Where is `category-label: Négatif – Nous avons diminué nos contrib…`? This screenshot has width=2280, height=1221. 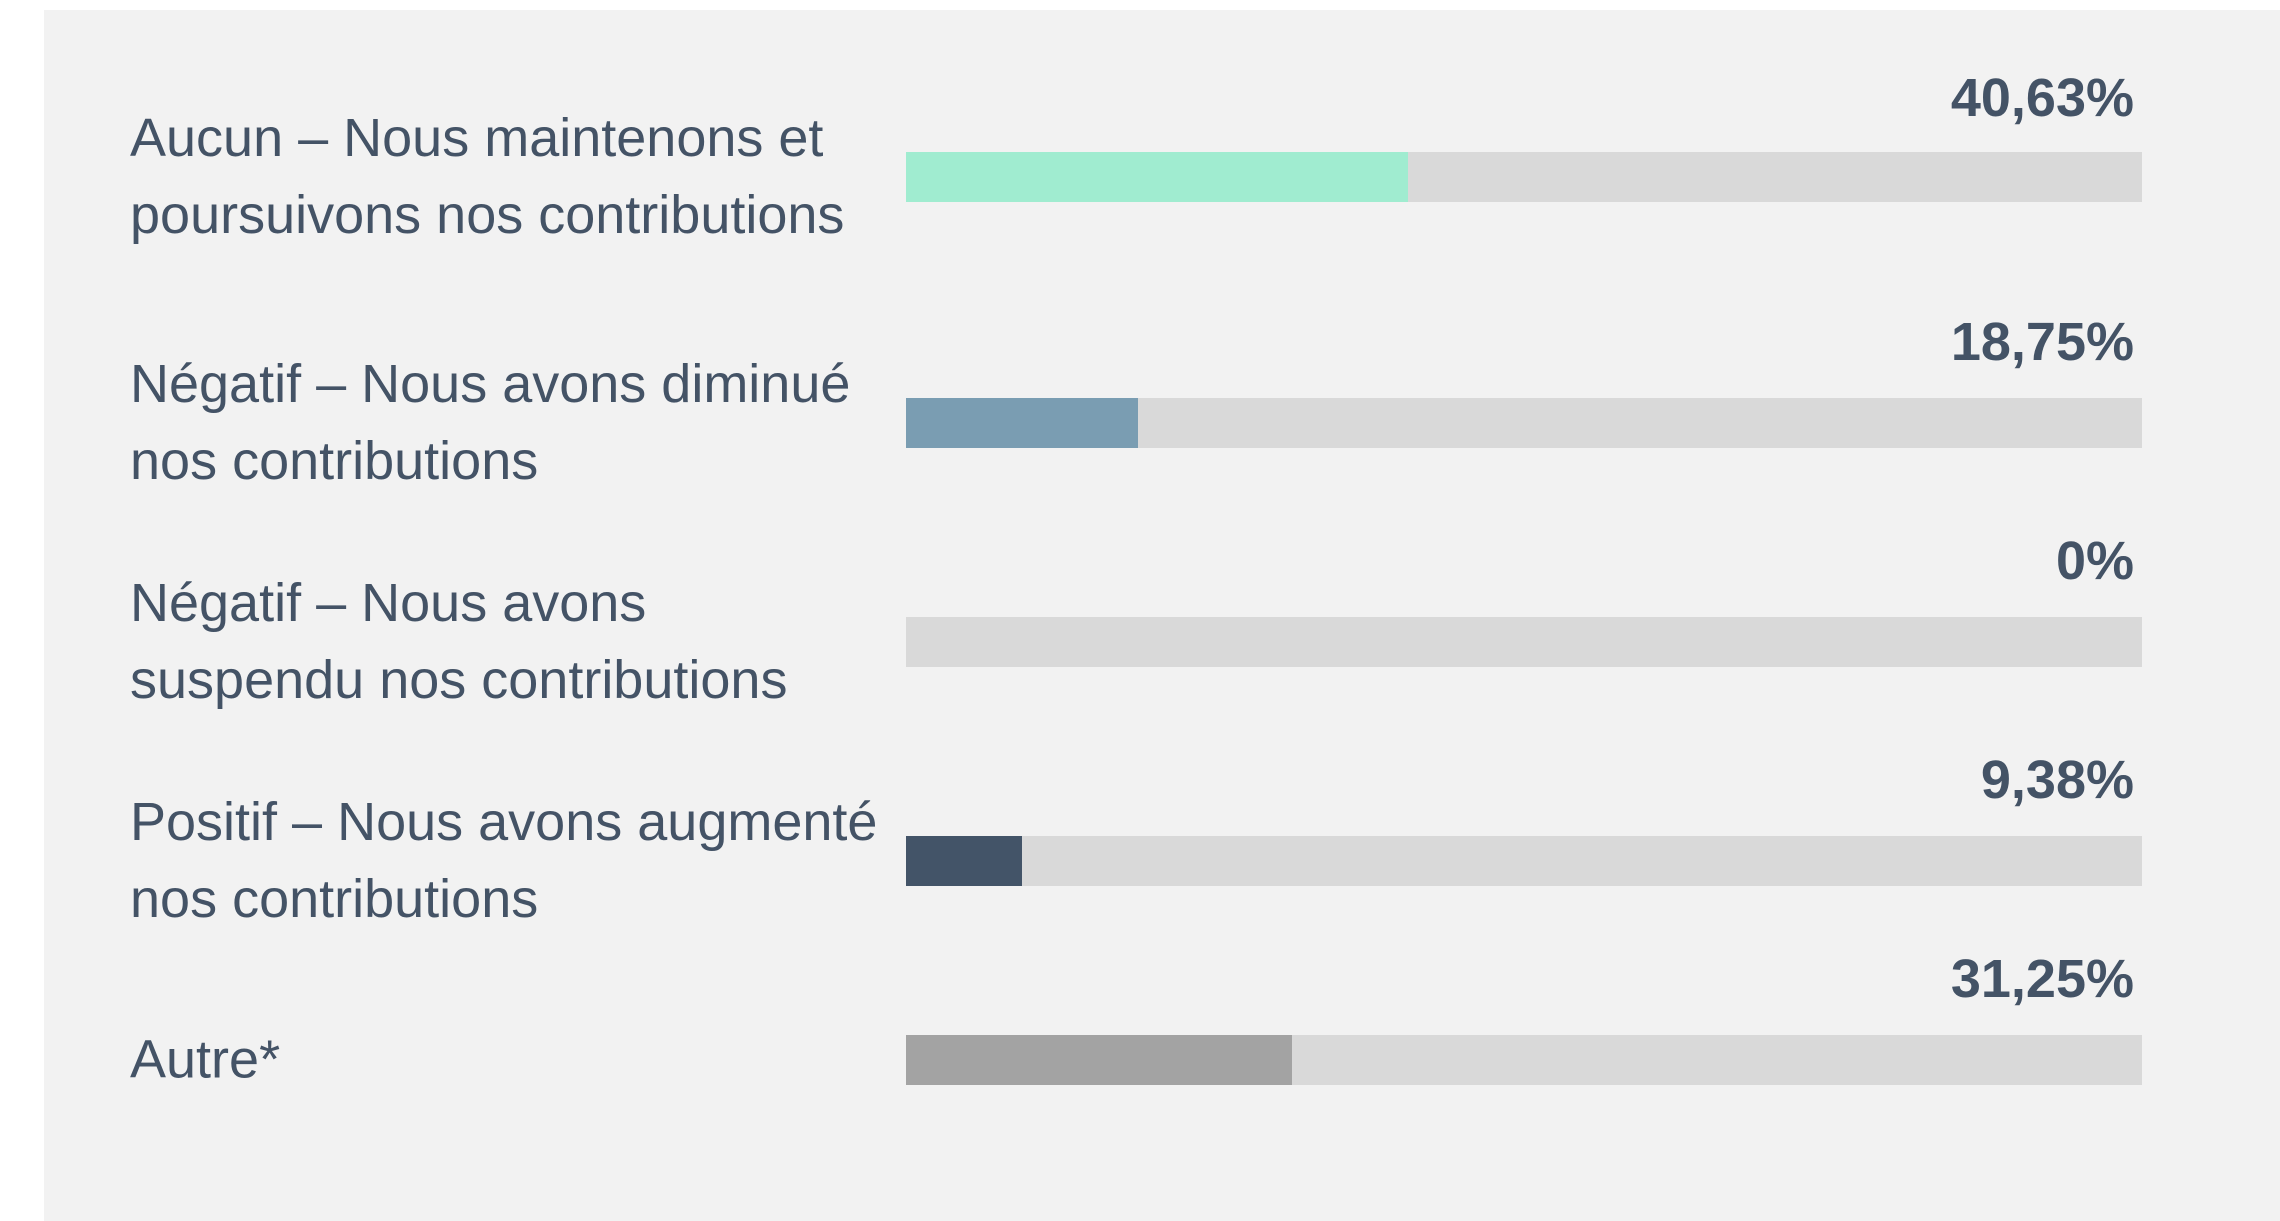 category-label: Négatif – Nous avons diminué nos contrib… is located at coordinates (490, 422).